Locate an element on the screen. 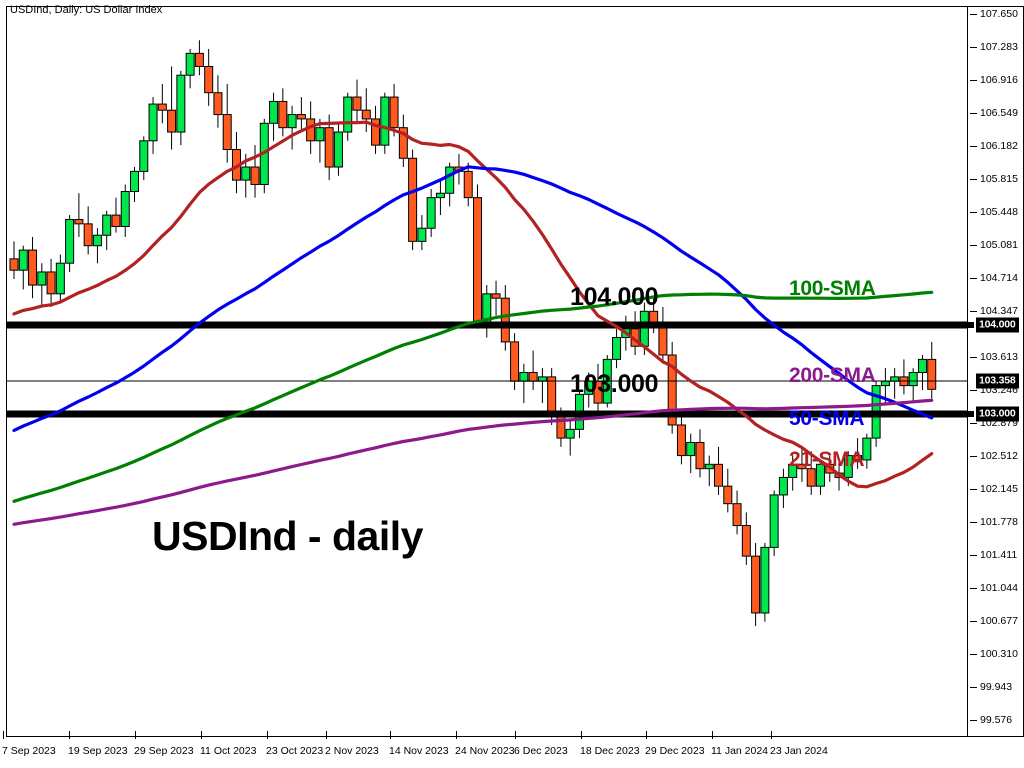 Image resolution: width=1024 pixels, height=768 pixels. price-label-104: 104.000 is located at coordinates (997, 325).